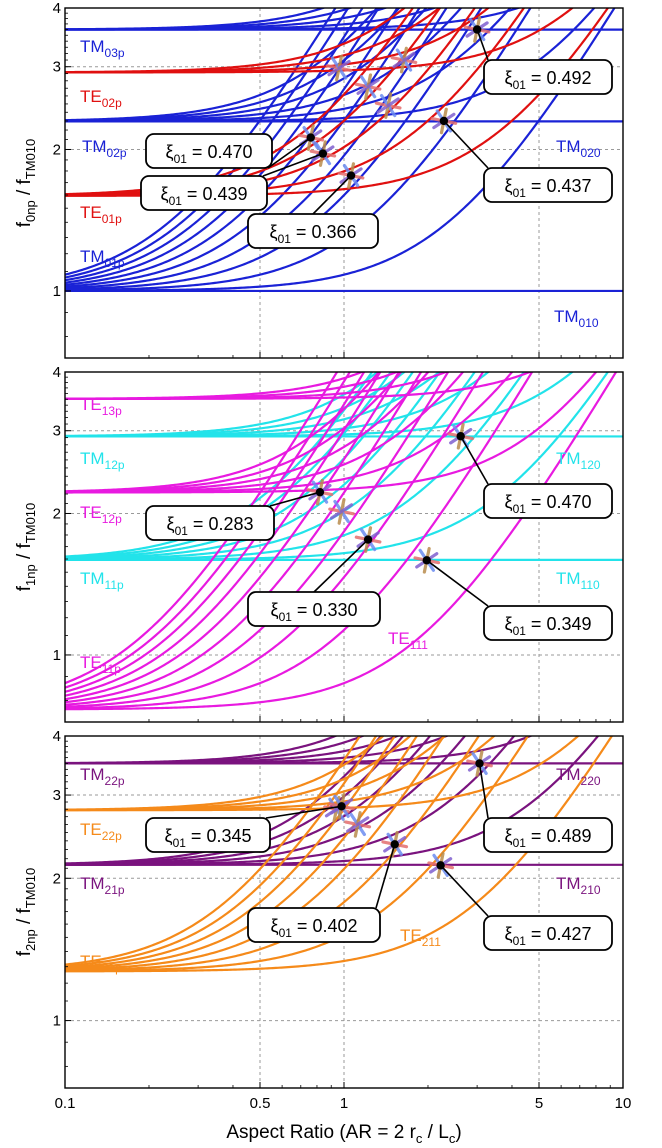 The image size is (662, 1148). I want to click on mode-label-sub: 12p, so click(115, 465).